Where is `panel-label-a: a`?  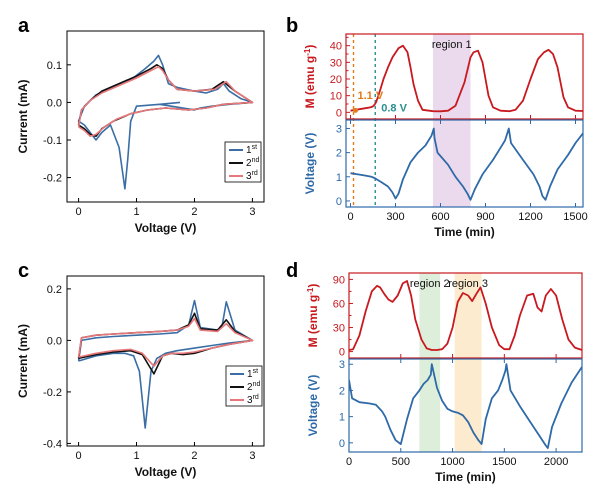 panel-label-a: a is located at coordinates (24, 26).